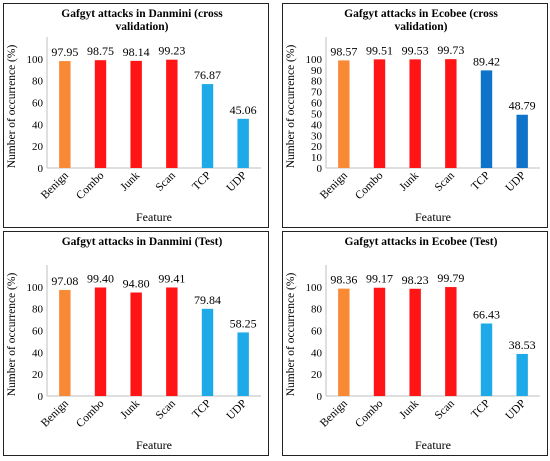 The height and width of the screenshot is (461, 550). What do you see at coordinates (207, 75) in the screenshot?
I see `data-label: 76.87` at bounding box center [207, 75].